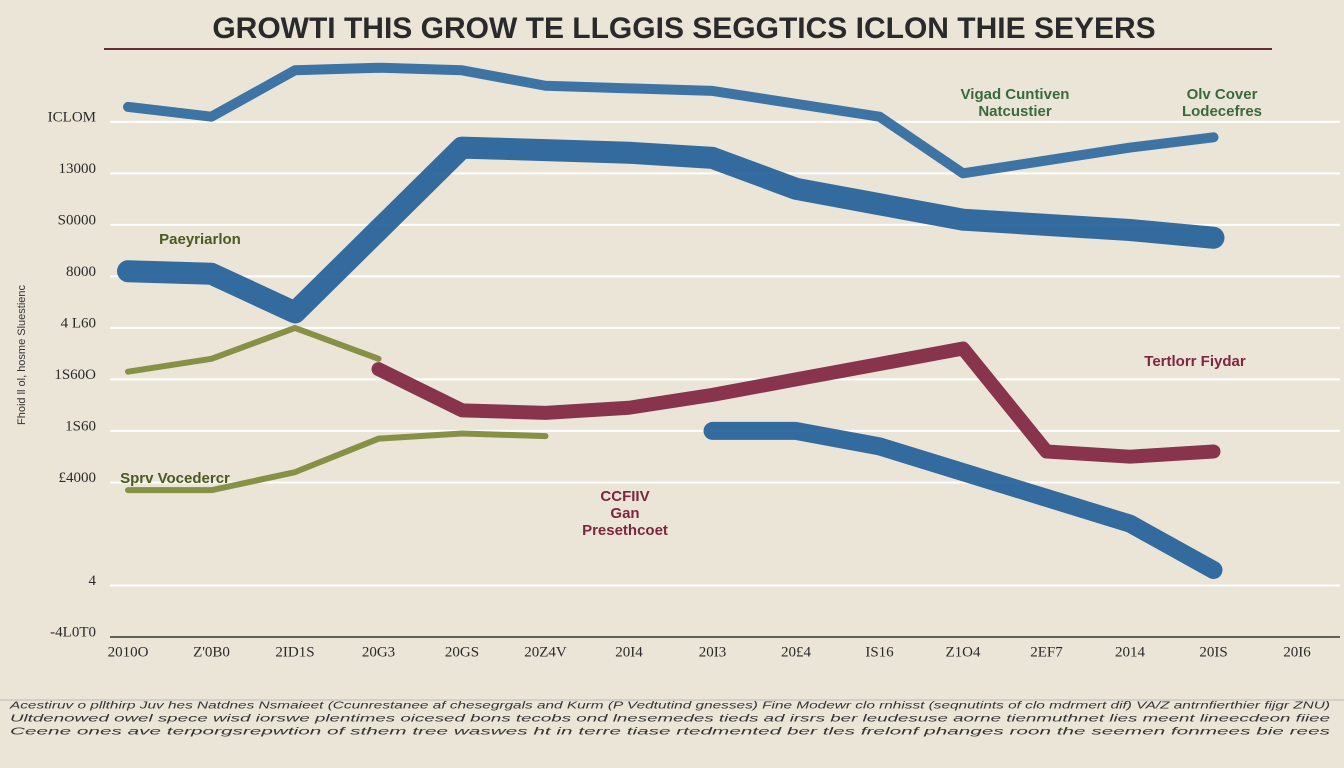  Describe the element at coordinates (1222, 103) in the screenshot. I see `series-label: Olv Cover Lodecefres` at that location.